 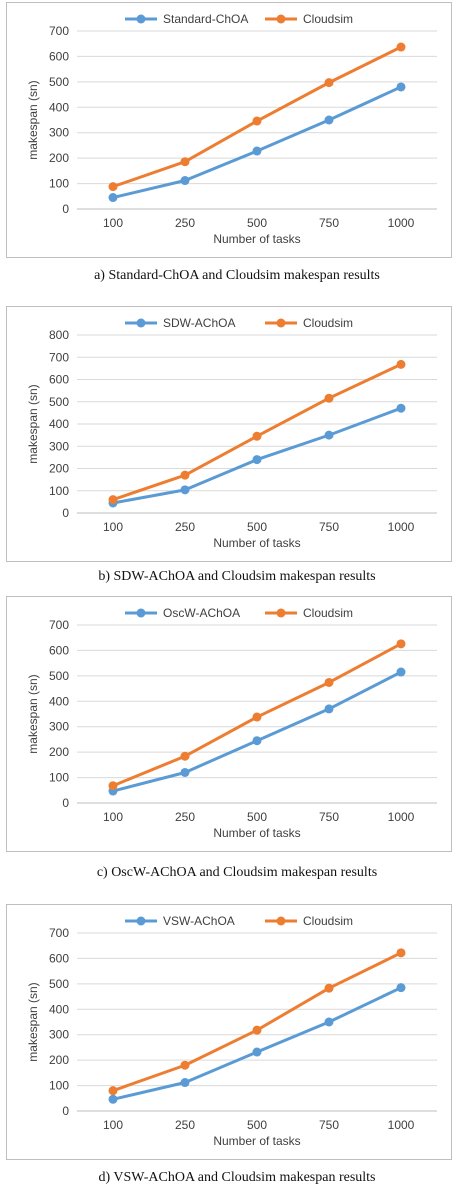 What do you see at coordinates (199, 323) in the screenshot?
I see `legend-label-1: SDW-AChOA` at bounding box center [199, 323].